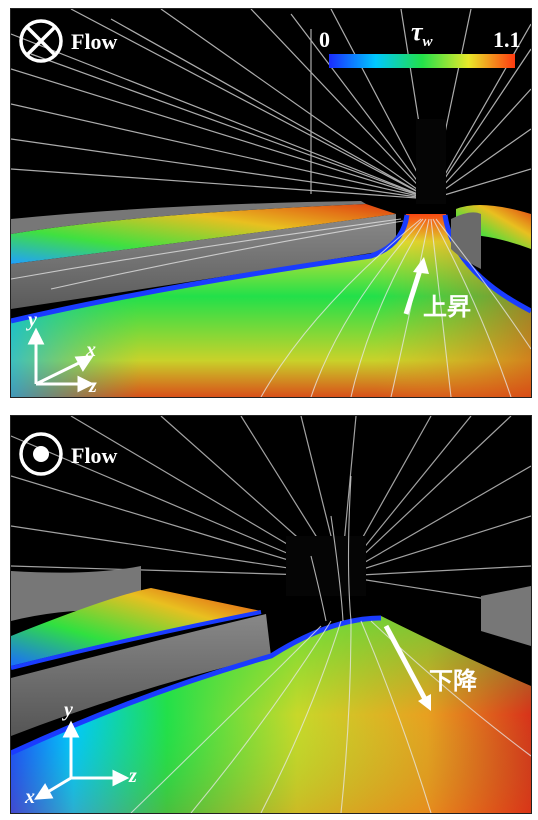 The height and width of the screenshot is (820, 538). What do you see at coordinates (91, 350) in the screenshot?
I see `axis-label-x: x` at bounding box center [91, 350].